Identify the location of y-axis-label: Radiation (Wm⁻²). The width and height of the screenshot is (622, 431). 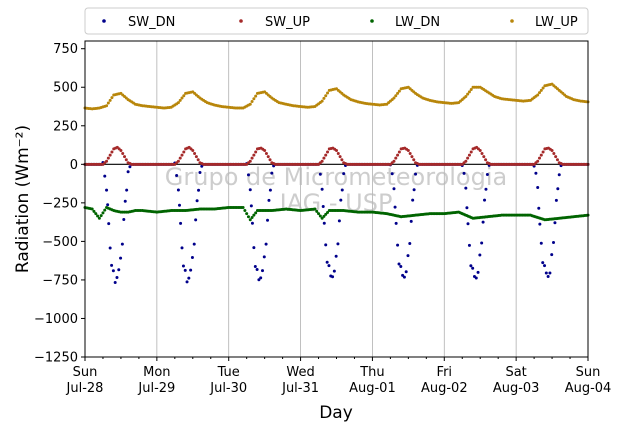
(23, 199).